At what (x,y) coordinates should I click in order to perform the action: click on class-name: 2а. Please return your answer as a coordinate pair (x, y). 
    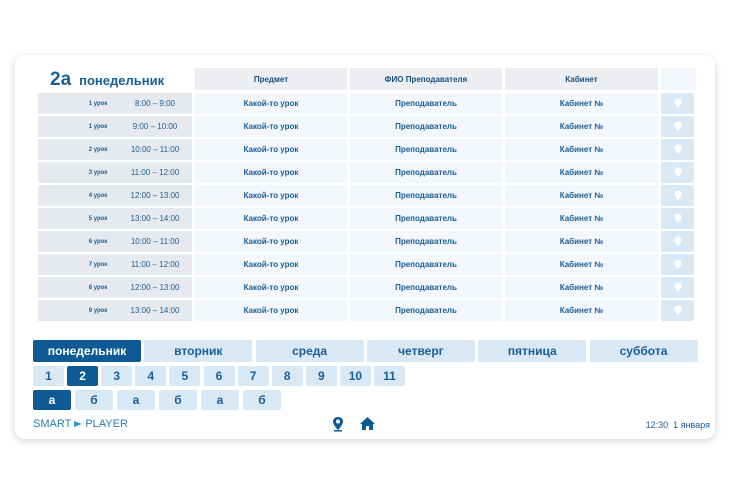
    Looking at the image, I should click on (61, 79).